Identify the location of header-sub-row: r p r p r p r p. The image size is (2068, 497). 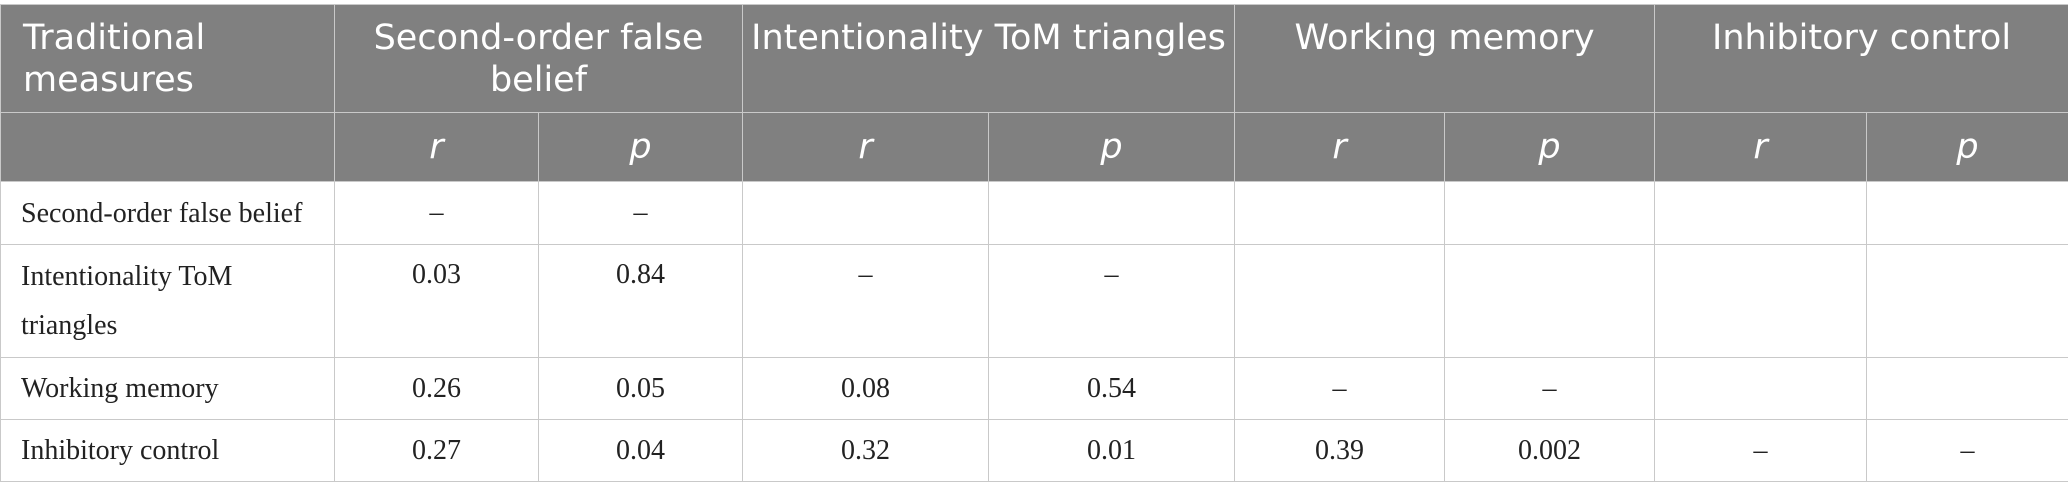
(1034, 147).